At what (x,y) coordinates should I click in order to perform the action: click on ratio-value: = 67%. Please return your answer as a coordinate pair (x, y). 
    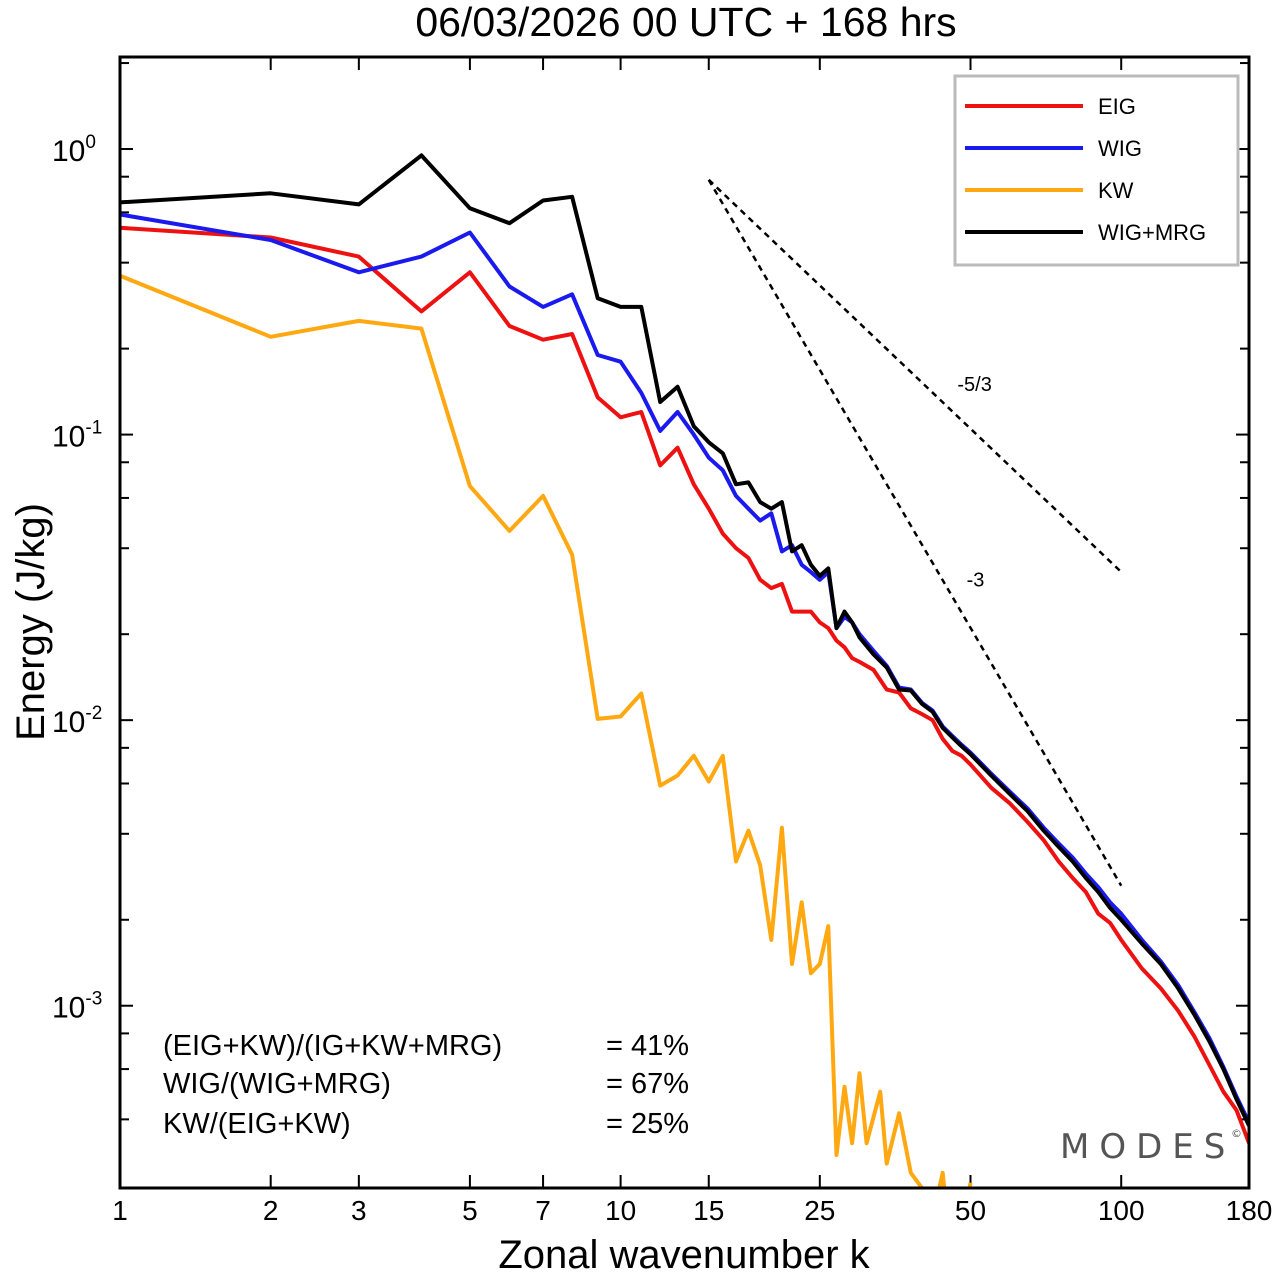
    Looking at the image, I should click on (647, 1084).